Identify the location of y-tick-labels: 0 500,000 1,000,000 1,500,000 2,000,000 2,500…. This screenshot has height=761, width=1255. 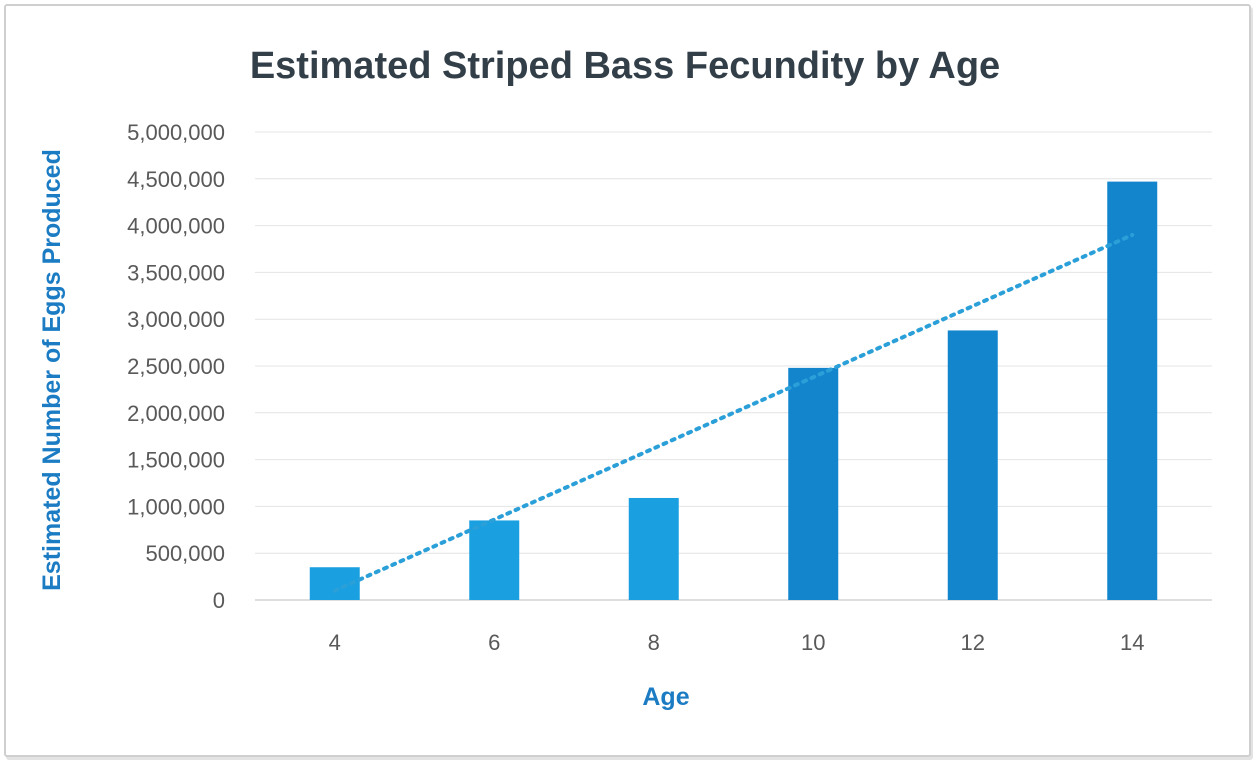
(176, 366).